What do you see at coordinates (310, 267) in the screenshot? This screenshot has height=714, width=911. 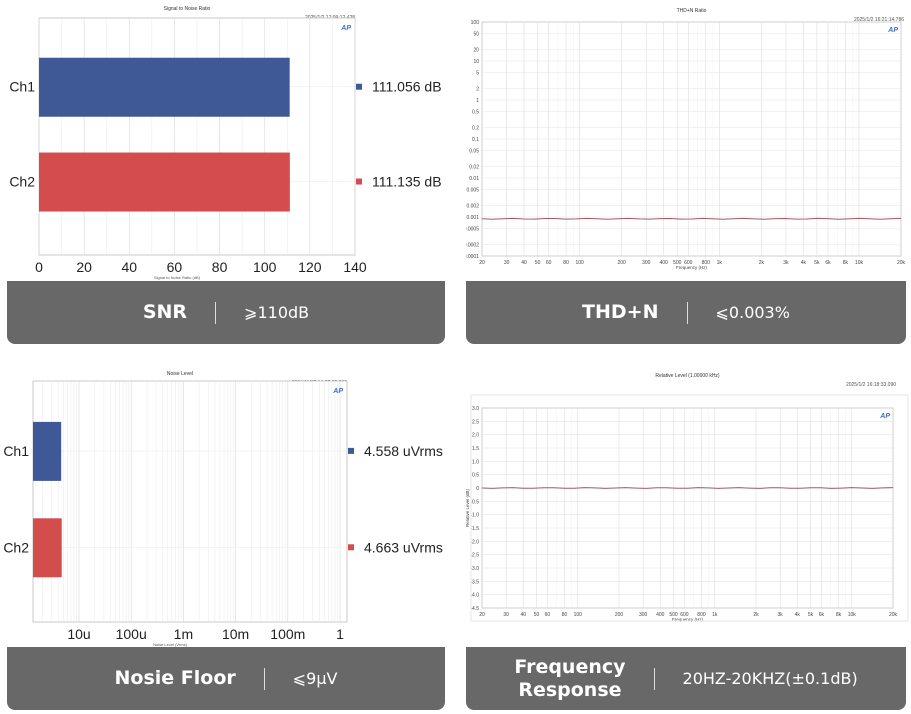 I see `x-tick-label: 120` at bounding box center [310, 267].